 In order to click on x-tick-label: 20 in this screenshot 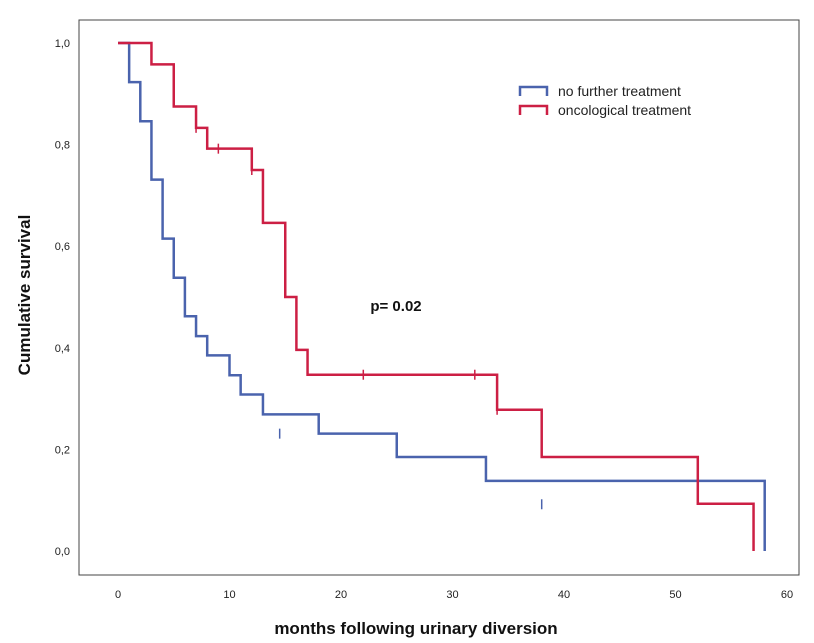, I will do `click(341, 595)`.